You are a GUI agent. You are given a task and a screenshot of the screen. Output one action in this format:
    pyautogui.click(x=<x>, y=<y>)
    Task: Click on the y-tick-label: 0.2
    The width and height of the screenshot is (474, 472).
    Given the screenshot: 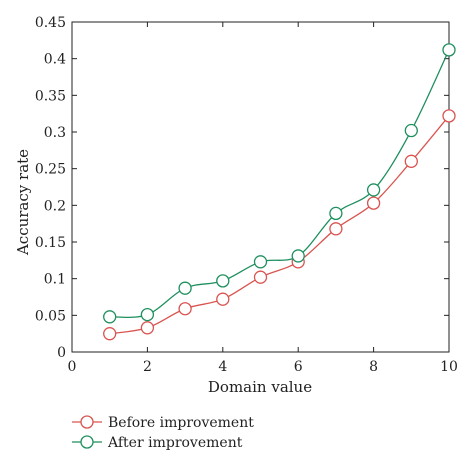 What is the action you would take?
    pyautogui.click(x=55, y=206)
    